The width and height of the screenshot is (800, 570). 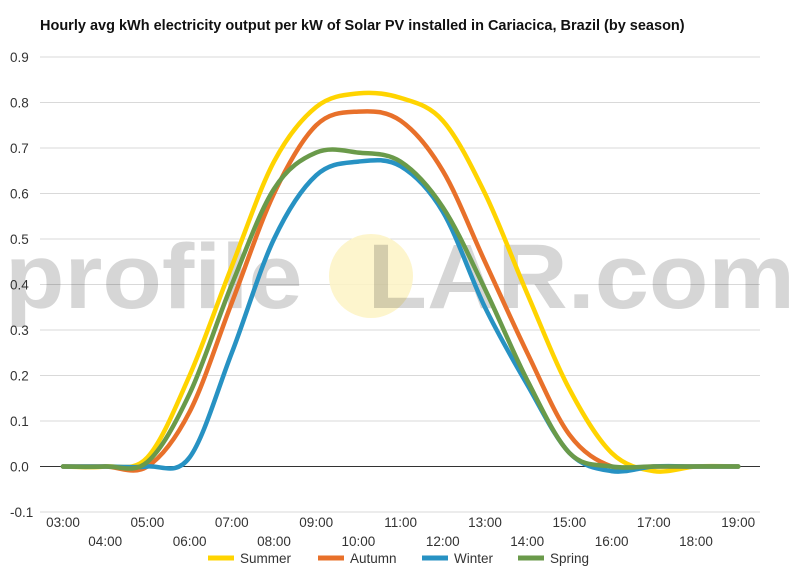 I want to click on legend-label: Summer, so click(x=266, y=558).